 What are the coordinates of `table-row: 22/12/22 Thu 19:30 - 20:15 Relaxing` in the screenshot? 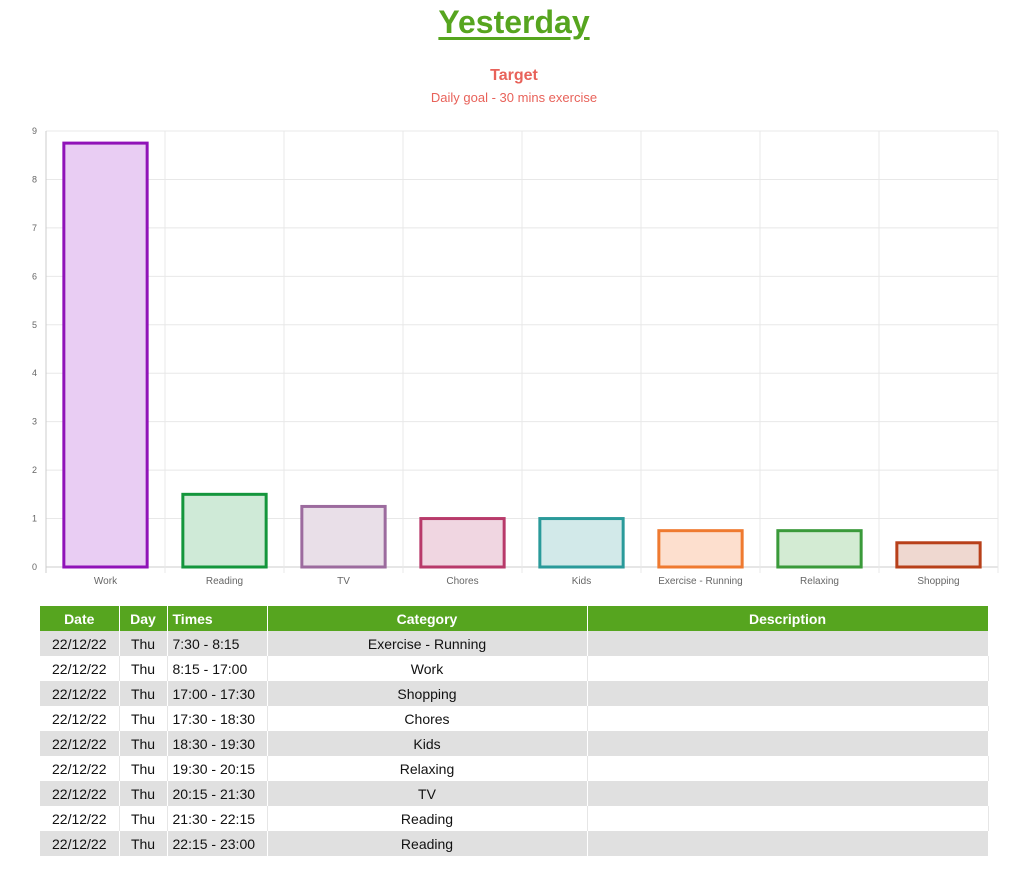 It's located at (514, 768).